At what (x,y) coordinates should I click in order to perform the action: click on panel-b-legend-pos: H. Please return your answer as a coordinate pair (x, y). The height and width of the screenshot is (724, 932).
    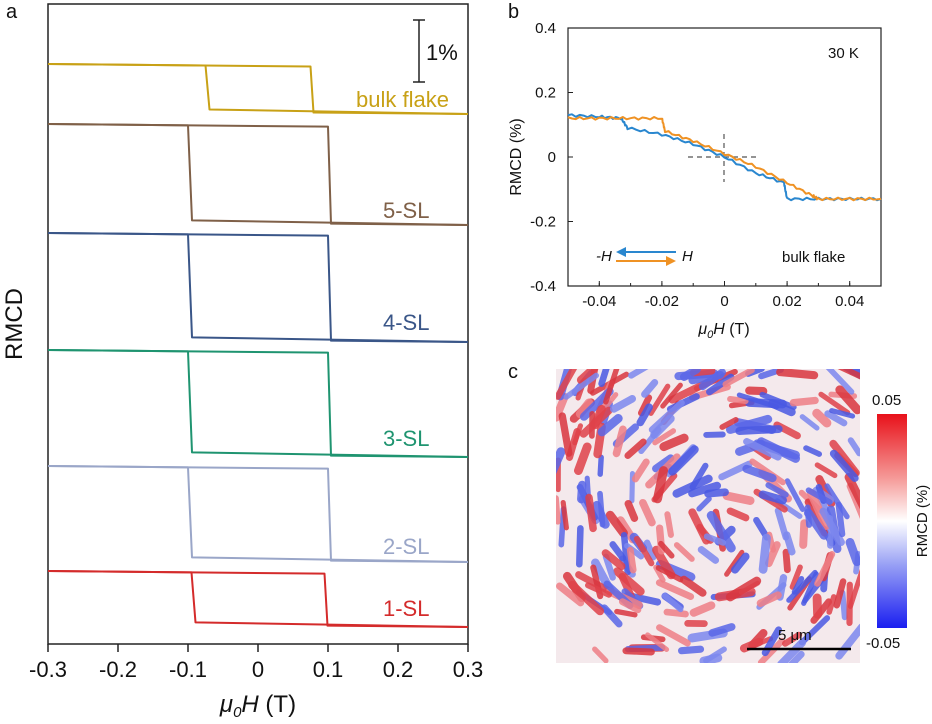
    Looking at the image, I should click on (687, 256).